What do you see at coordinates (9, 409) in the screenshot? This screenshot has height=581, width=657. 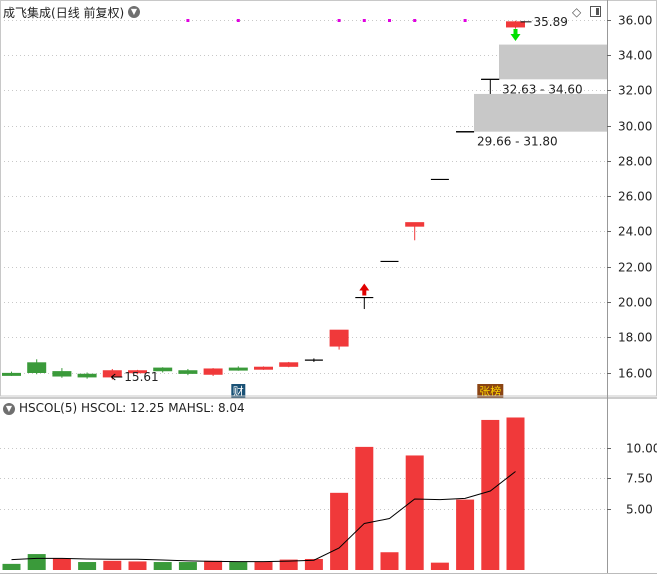 I see `indicator-dropdown-icon: ▼` at bounding box center [9, 409].